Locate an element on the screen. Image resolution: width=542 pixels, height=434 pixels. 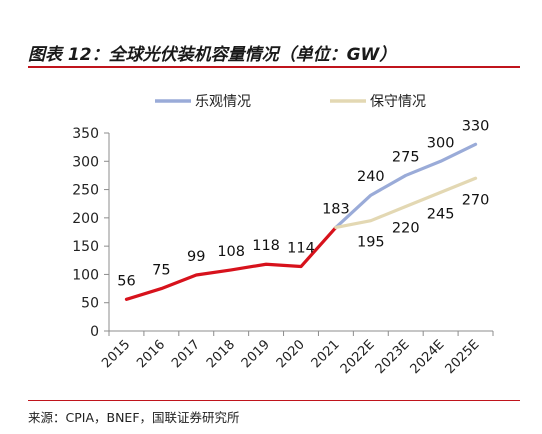
source-note: 来源：CPIA，BNEF，国联证券研究所 is located at coordinates (134, 417).